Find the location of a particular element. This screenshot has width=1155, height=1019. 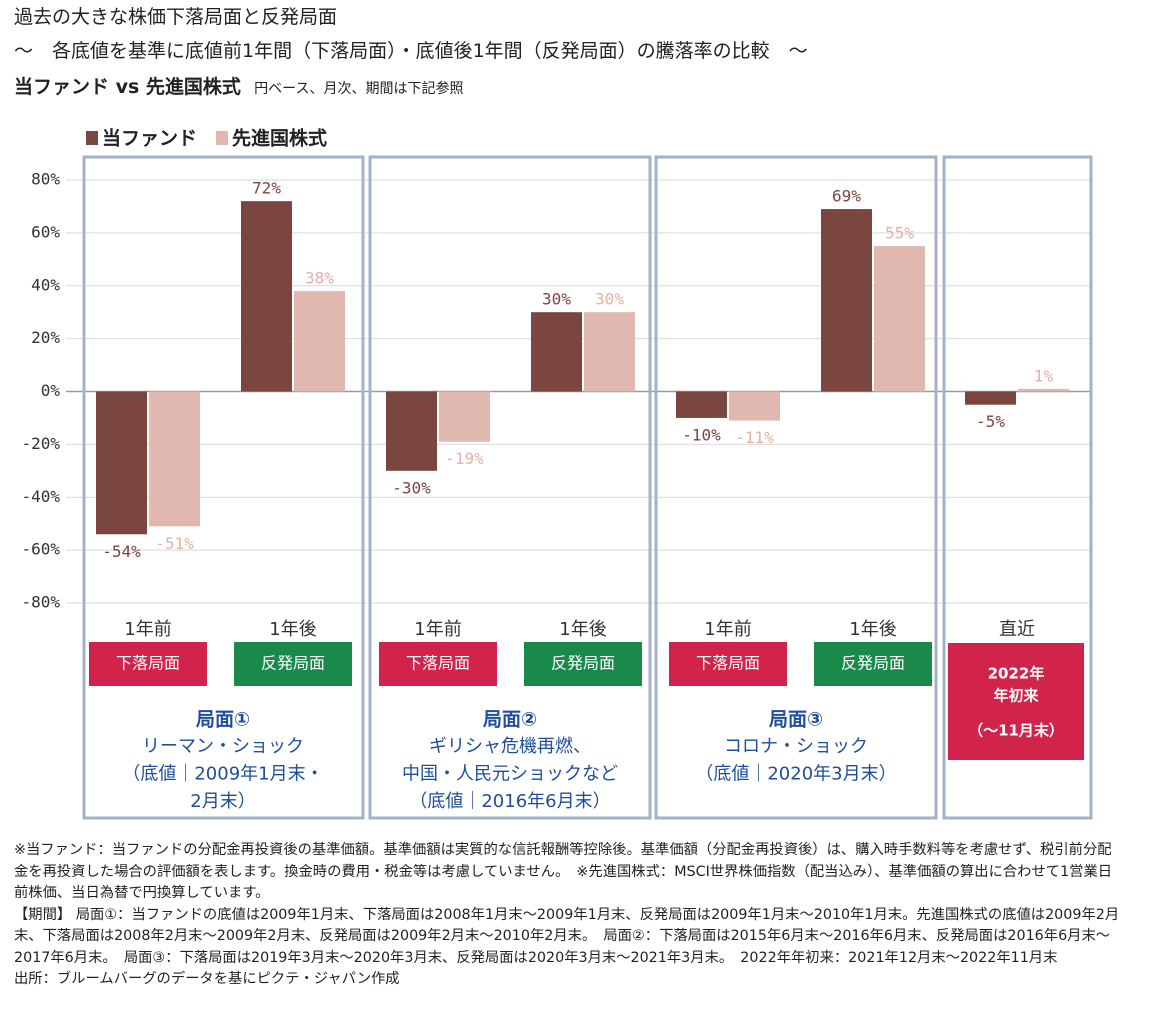

data-label: -54% is located at coordinates (121, 551).